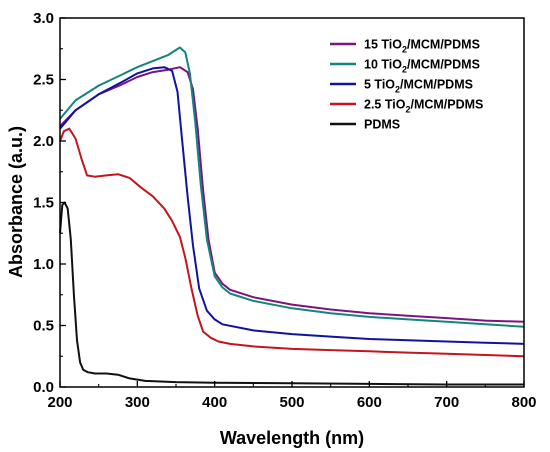 This screenshot has width=550, height=452. I want to click on y-tick-label: 0.0, so click(43, 387).